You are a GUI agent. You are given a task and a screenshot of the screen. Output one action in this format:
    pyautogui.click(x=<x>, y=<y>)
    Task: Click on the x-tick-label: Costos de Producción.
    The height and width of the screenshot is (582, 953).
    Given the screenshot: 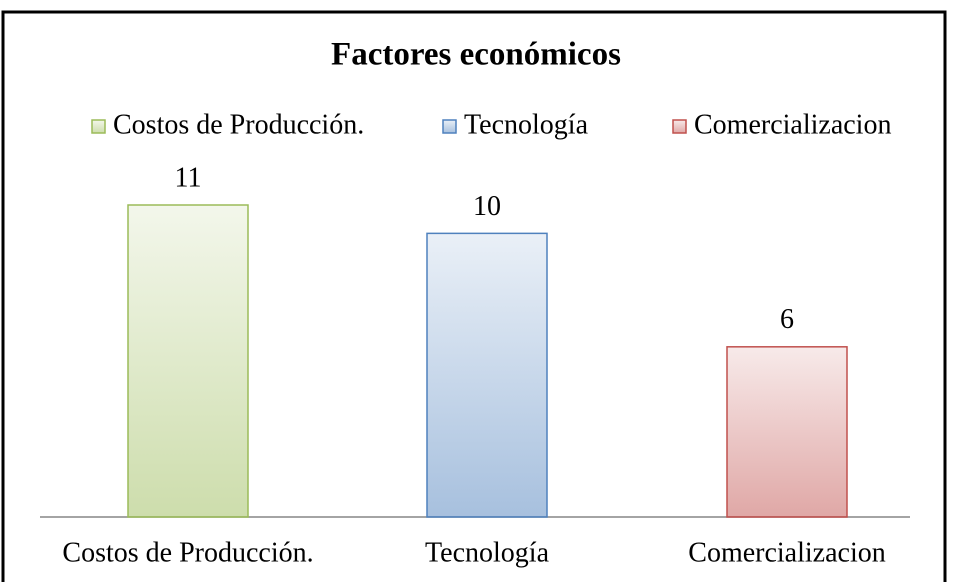 What is the action you would take?
    pyautogui.click(x=187, y=552)
    